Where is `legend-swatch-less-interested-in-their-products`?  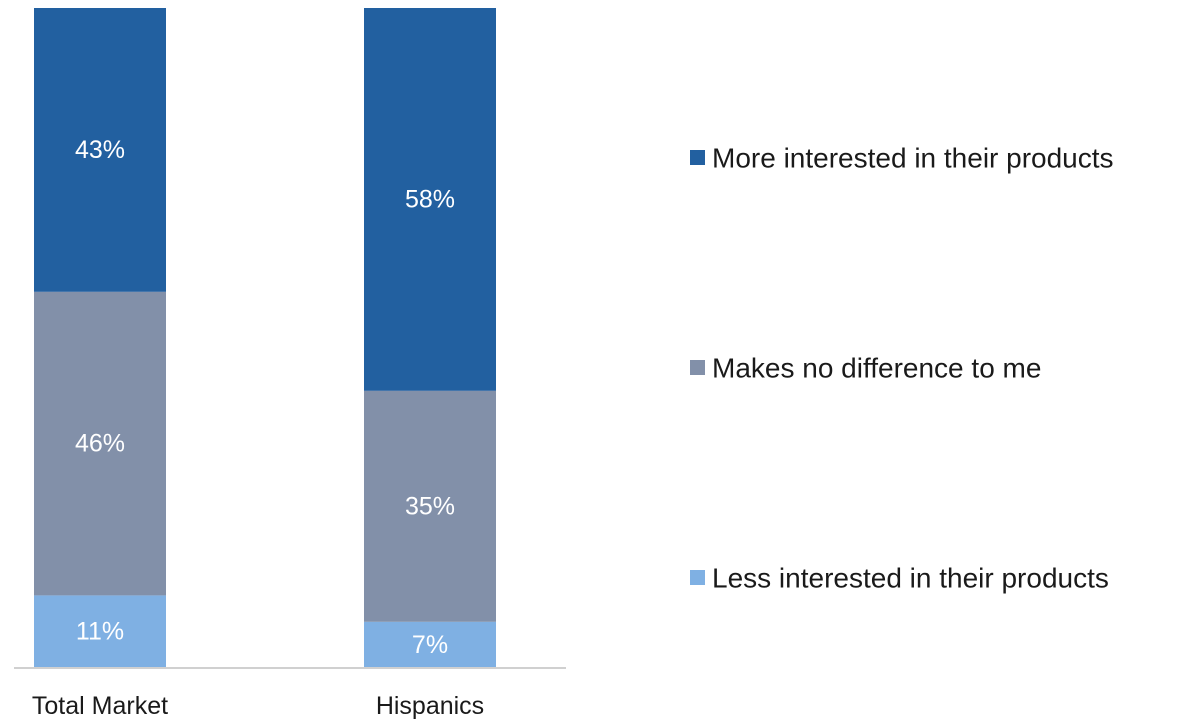 legend-swatch-less-interested-in-their-products is located at coordinates (697, 577).